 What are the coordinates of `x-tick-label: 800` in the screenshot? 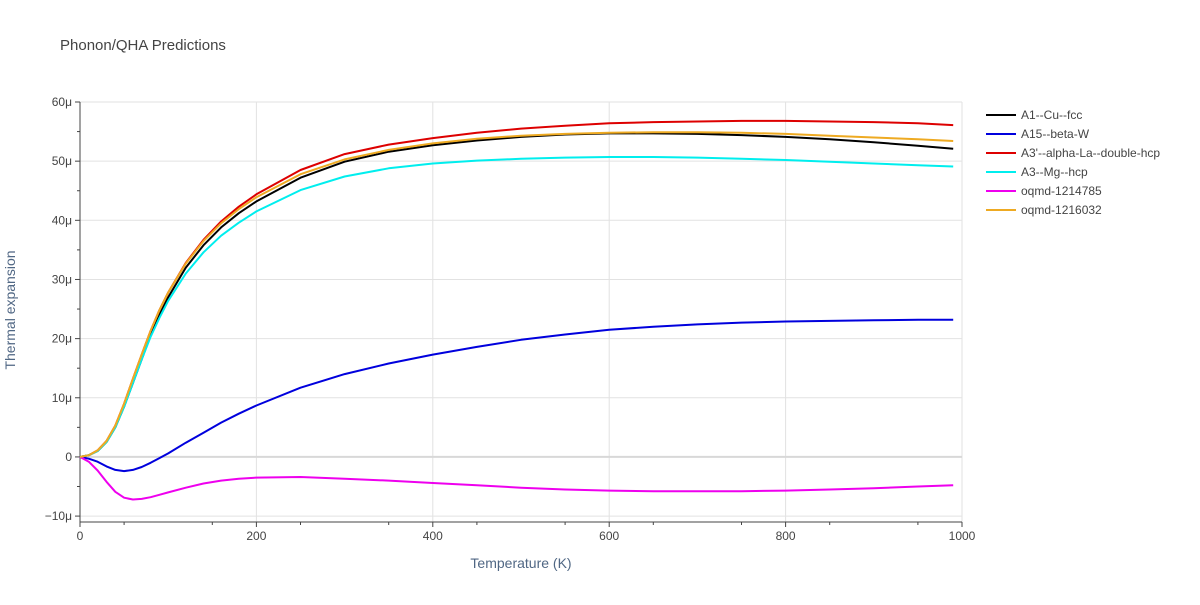 It's located at (786, 536).